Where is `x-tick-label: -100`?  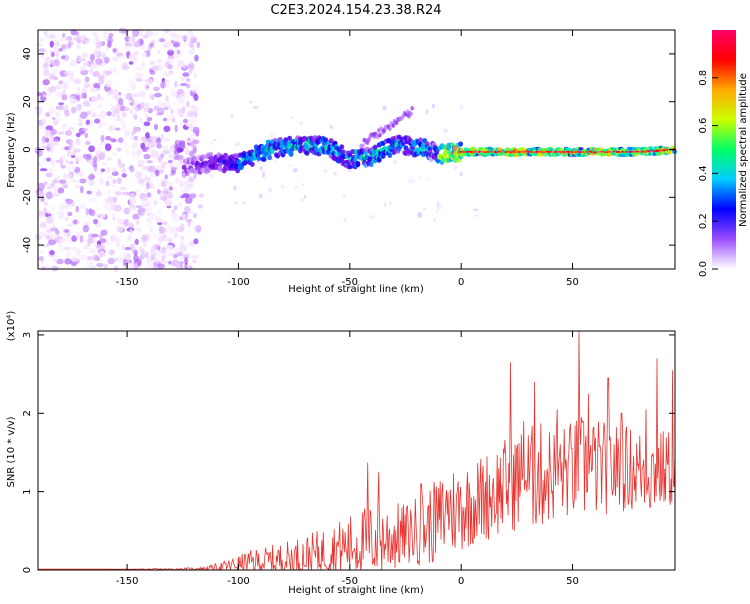
x-tick-label: -100 is located at coordinates (238, 282).